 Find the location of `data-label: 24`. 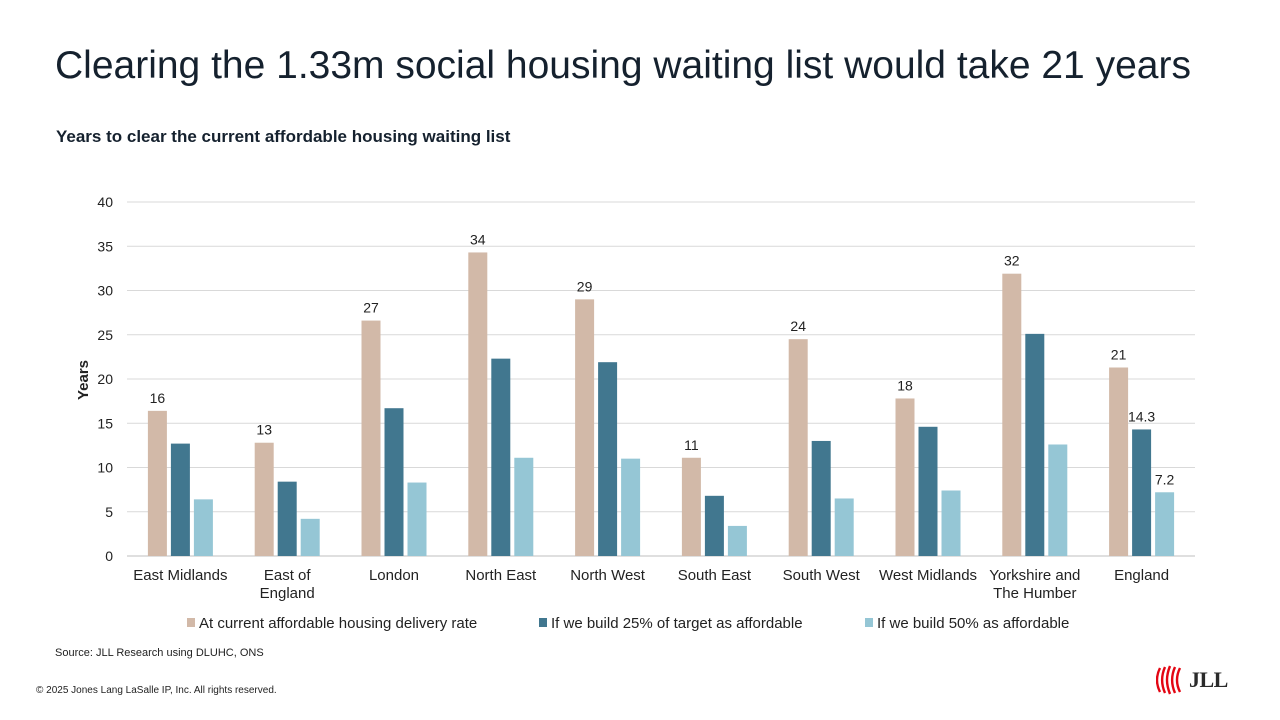

data-label: 24 is located at coordinates (798, 326).